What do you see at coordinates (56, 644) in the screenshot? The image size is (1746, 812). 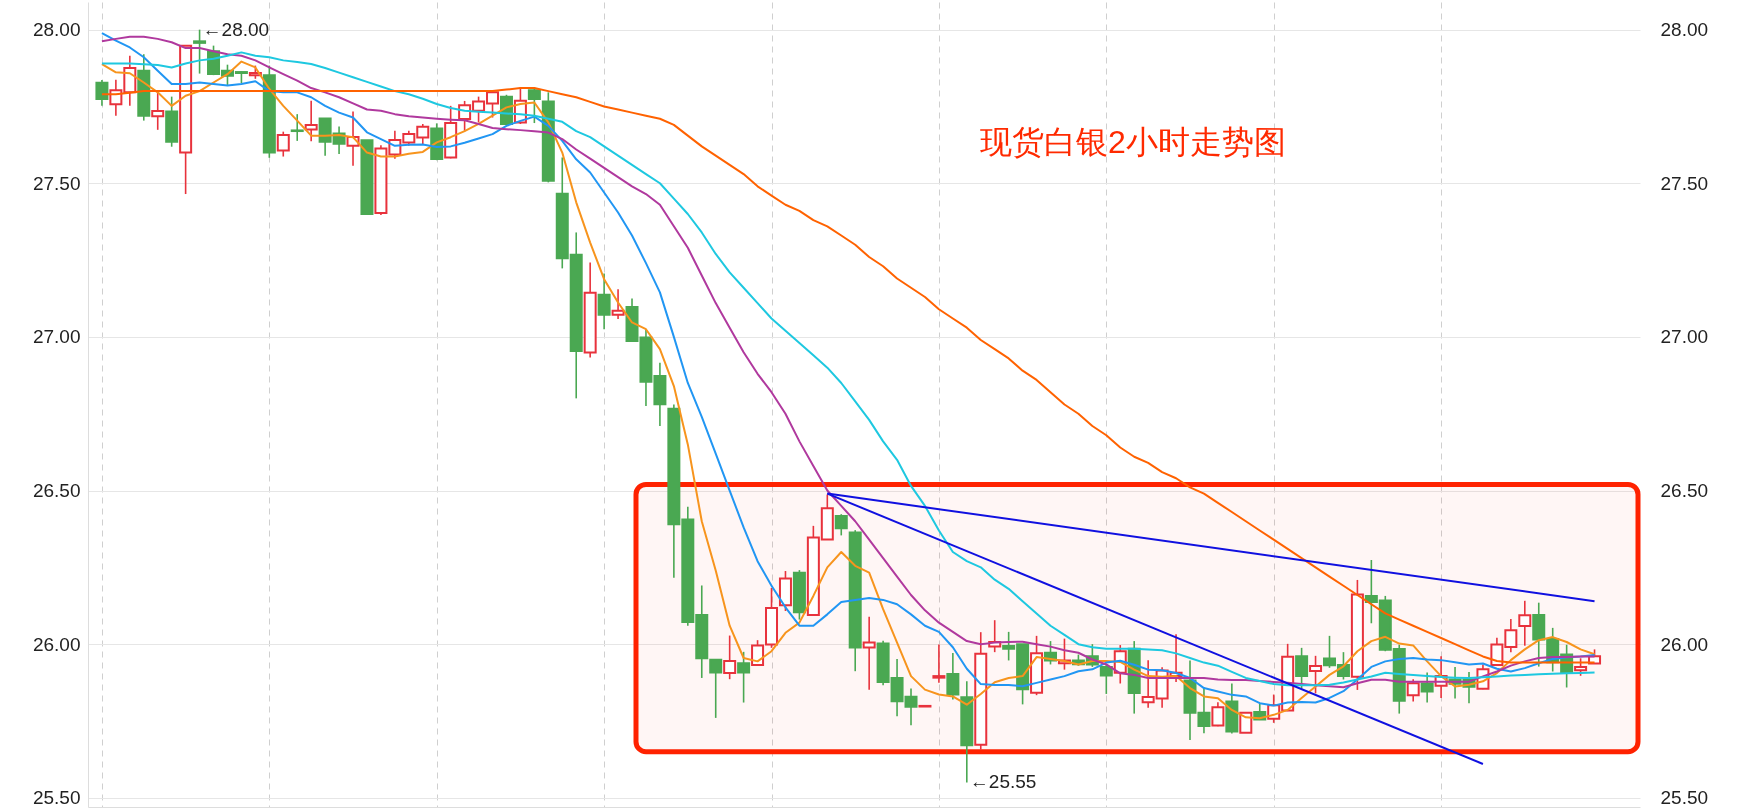 I see `y-tick-label: 26.00` at bounding box center [56, 644].